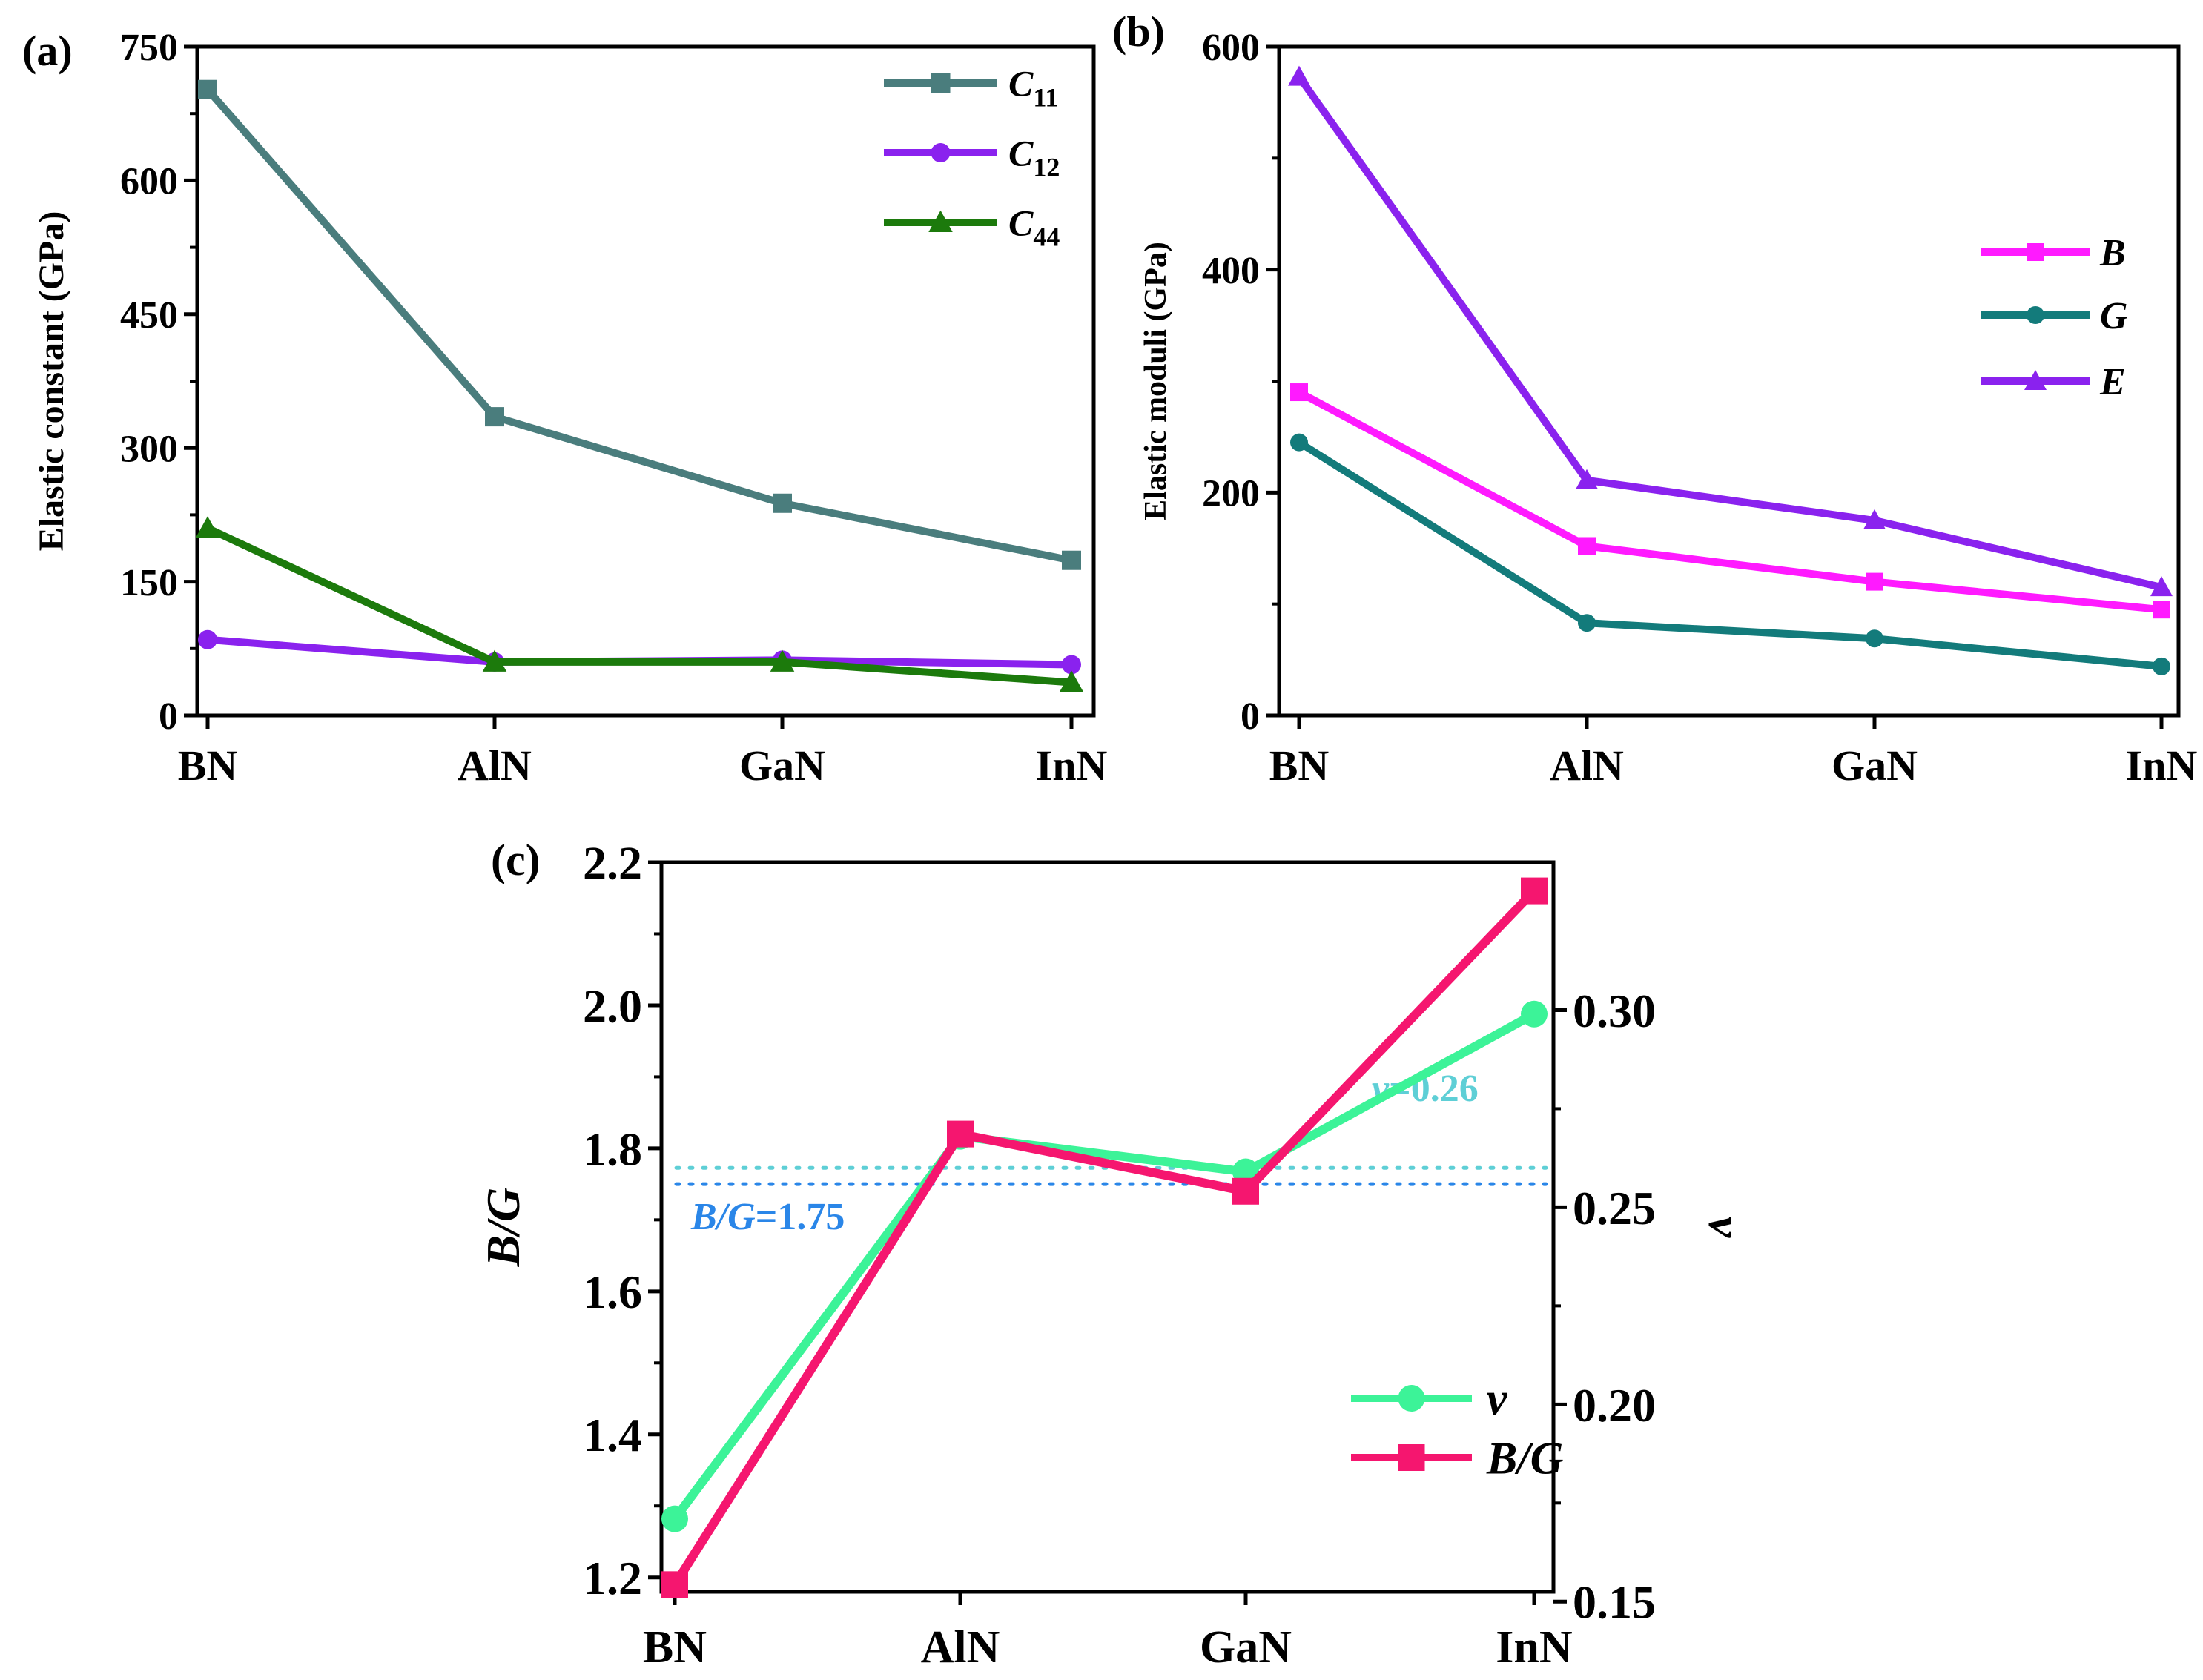  I want to click on panel-label: (b), so click(1139, 31).